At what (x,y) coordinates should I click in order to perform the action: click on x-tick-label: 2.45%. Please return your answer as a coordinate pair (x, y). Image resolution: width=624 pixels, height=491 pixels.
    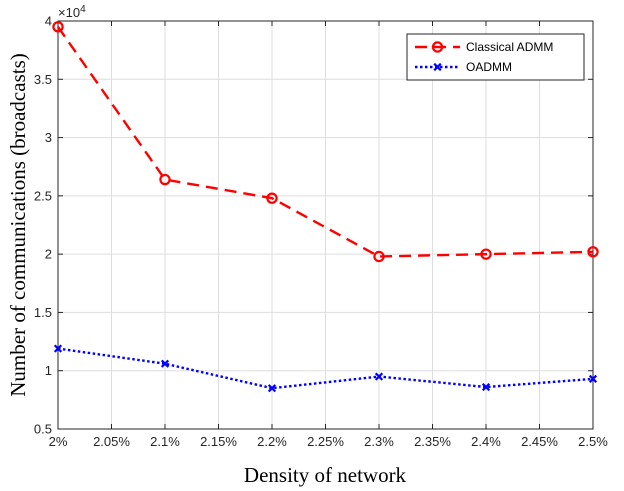
    Looking at the image, I should click on (539, 441).